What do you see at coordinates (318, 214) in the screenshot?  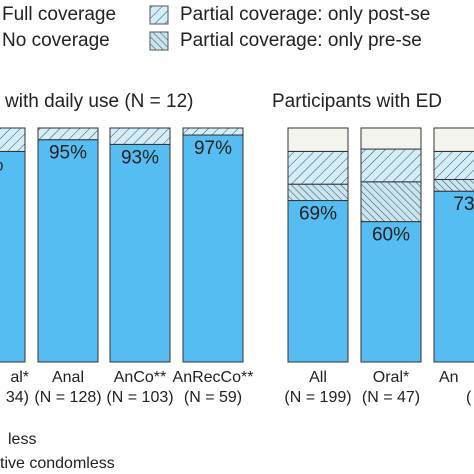 I see `value-label: 69%` at bounding box center [318, 214].